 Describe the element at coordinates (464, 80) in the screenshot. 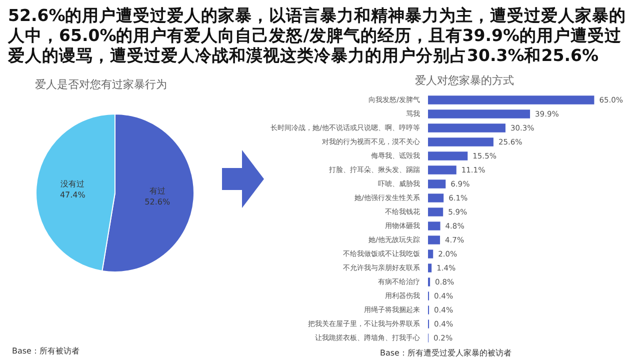

I see `chart-title: 爱人对您家暴的方式` at that location.